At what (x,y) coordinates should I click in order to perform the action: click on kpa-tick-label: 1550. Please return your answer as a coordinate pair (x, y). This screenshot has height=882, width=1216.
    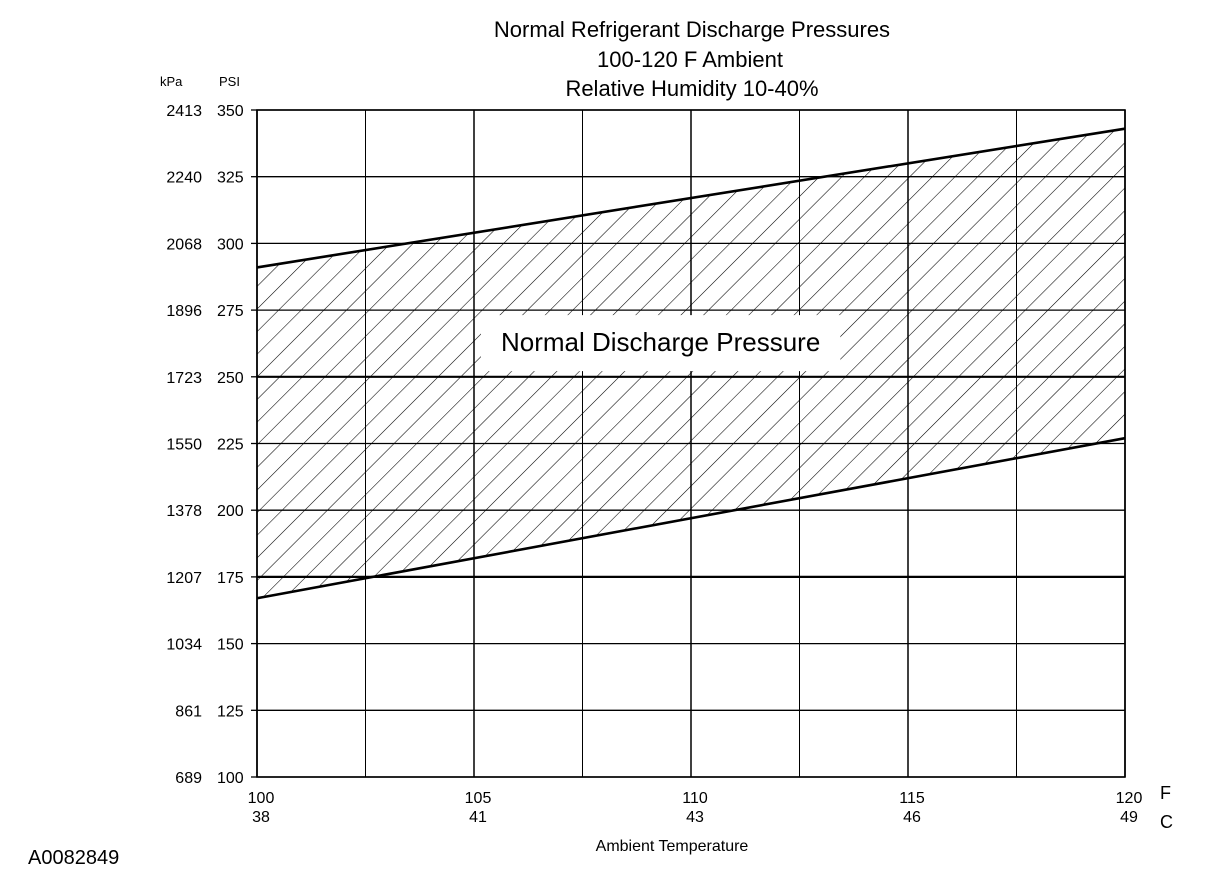
    Looking at the image, I should click on (184, 445).